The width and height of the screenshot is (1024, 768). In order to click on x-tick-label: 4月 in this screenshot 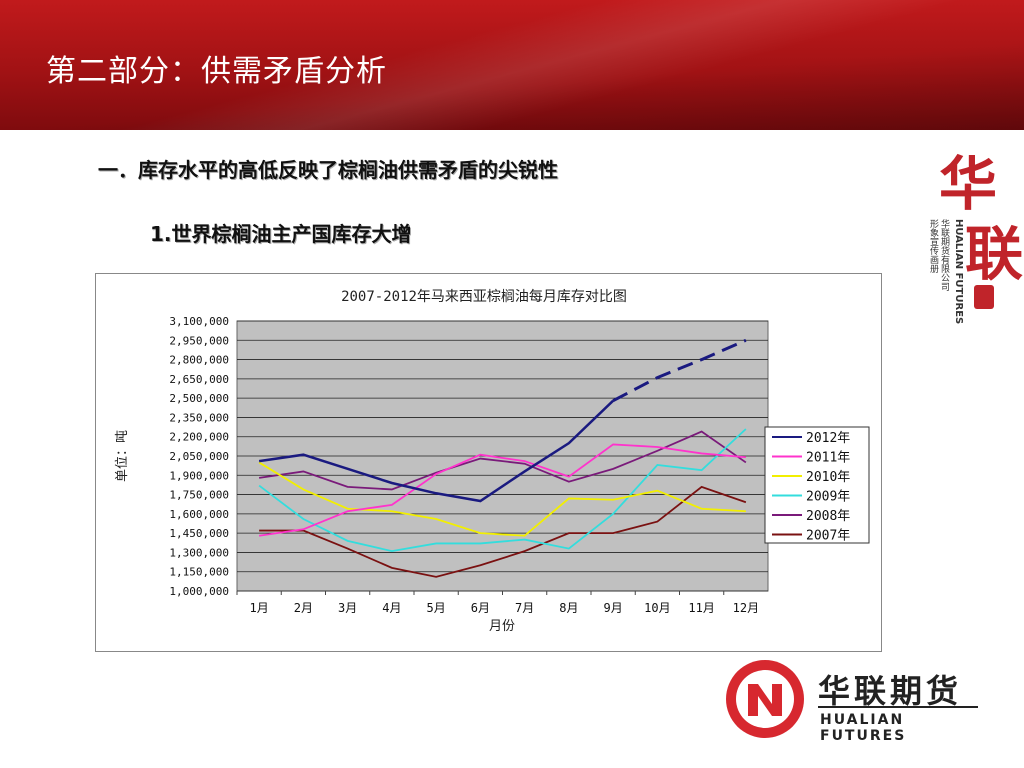, I will do `click(391, 608)`.